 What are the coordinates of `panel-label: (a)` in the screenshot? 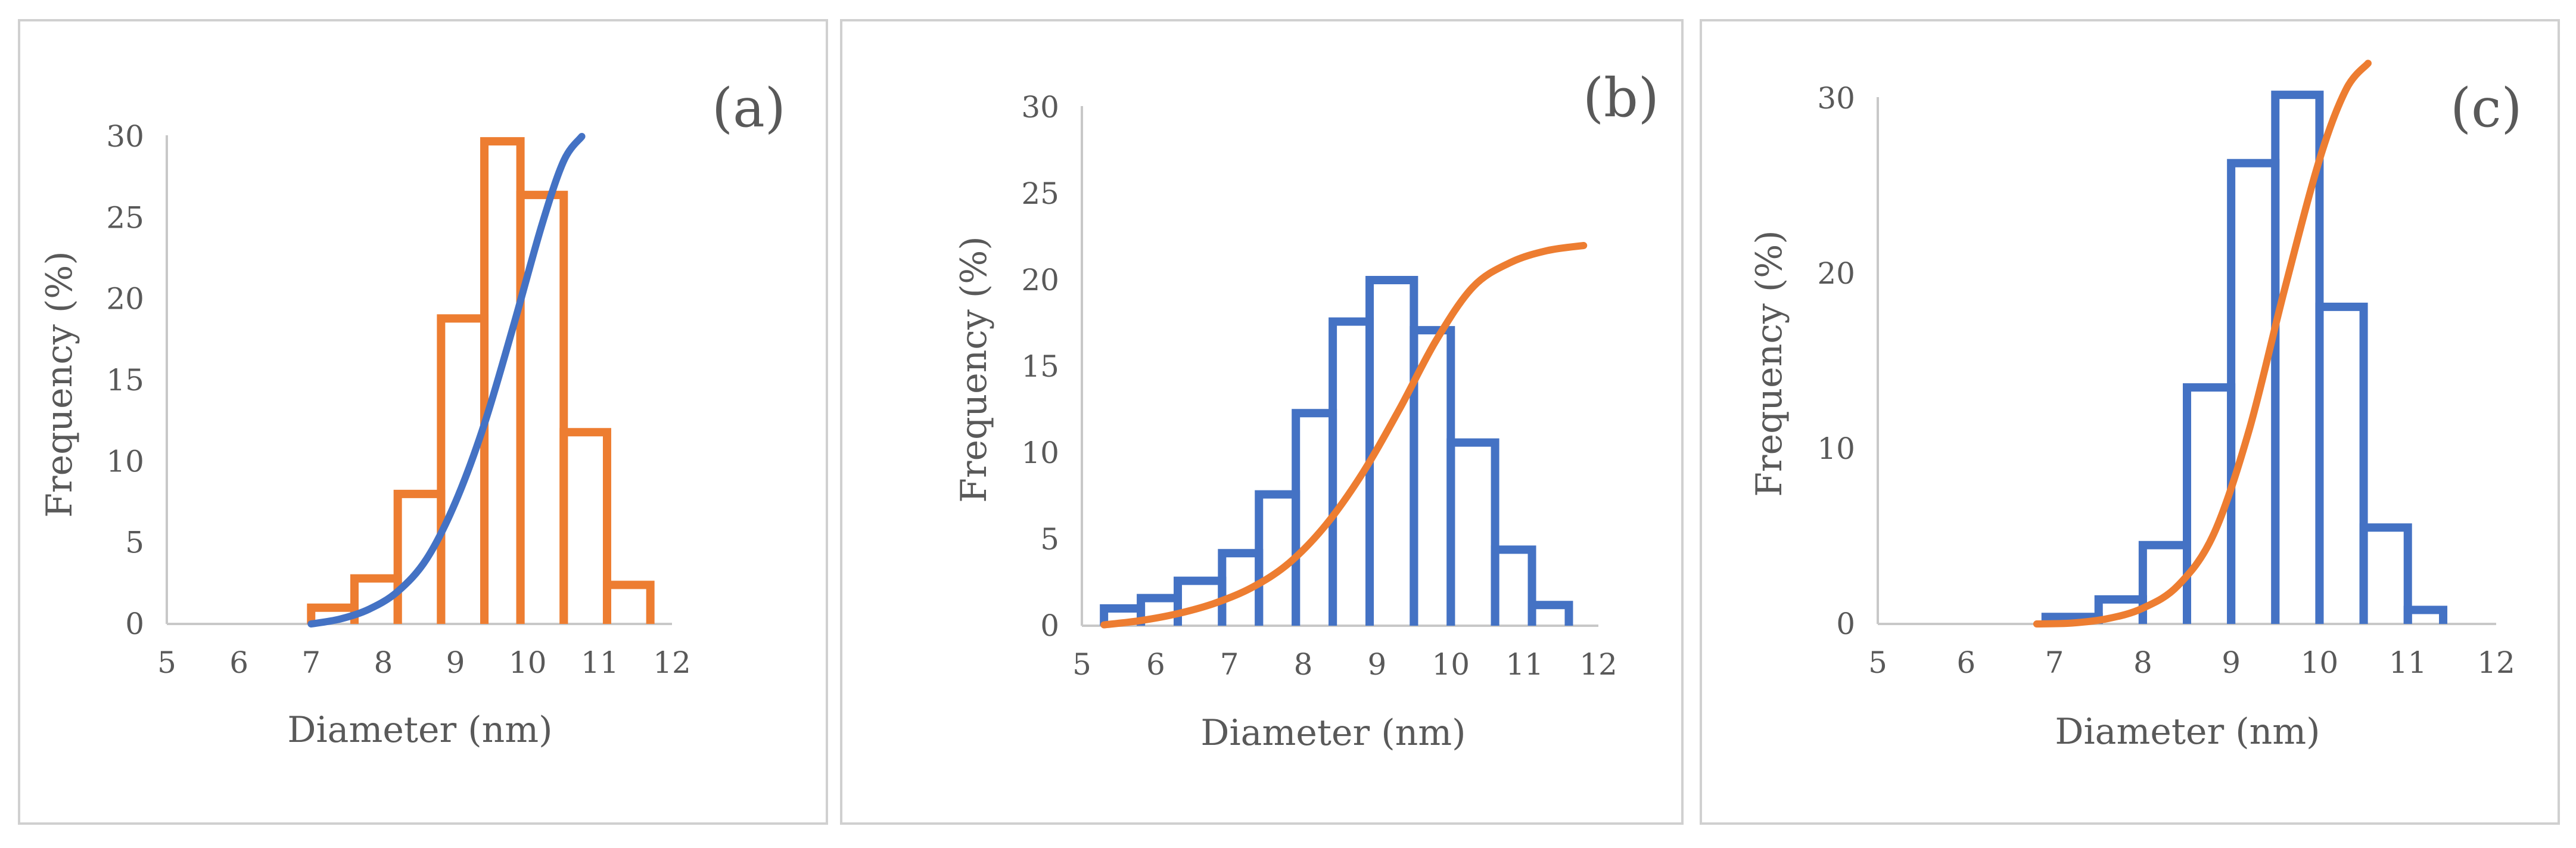 It's located at (749, 108).